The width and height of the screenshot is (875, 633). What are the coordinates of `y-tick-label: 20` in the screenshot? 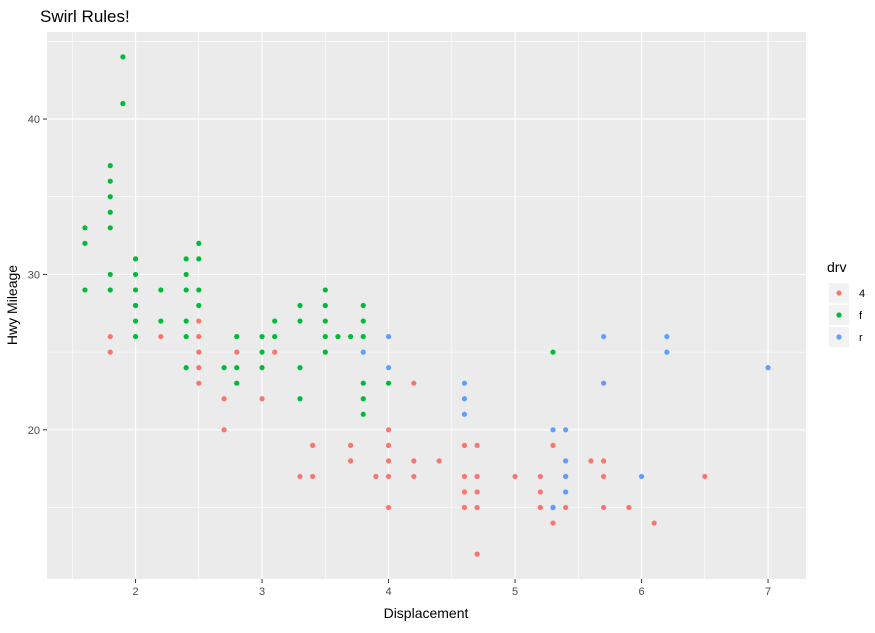 It's located at (34, 431).